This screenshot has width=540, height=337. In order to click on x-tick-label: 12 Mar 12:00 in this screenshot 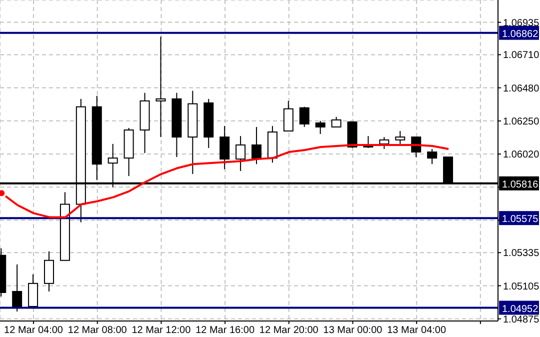, I will do `click(162, 330)`.